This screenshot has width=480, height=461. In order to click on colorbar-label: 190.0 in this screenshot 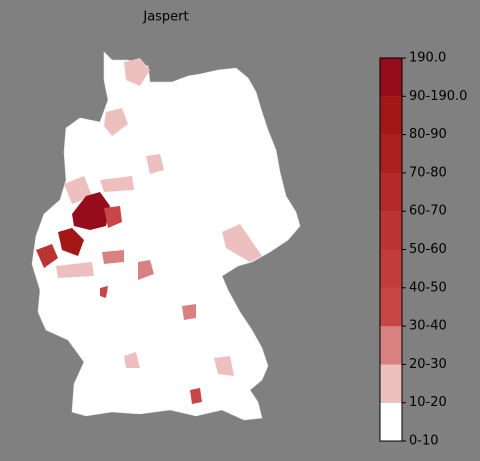, I will do `click(427, 58)`.